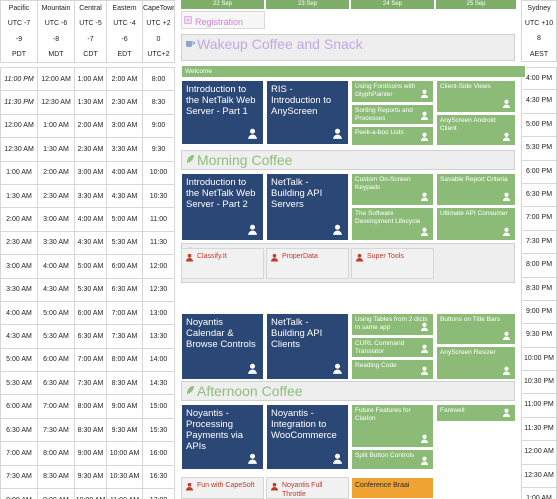 The image size is (557, 499). What do you see at coordinates (223, 20) in the screenshot?
I see `registration-slot: Registration` at bounding box center [223, 20].